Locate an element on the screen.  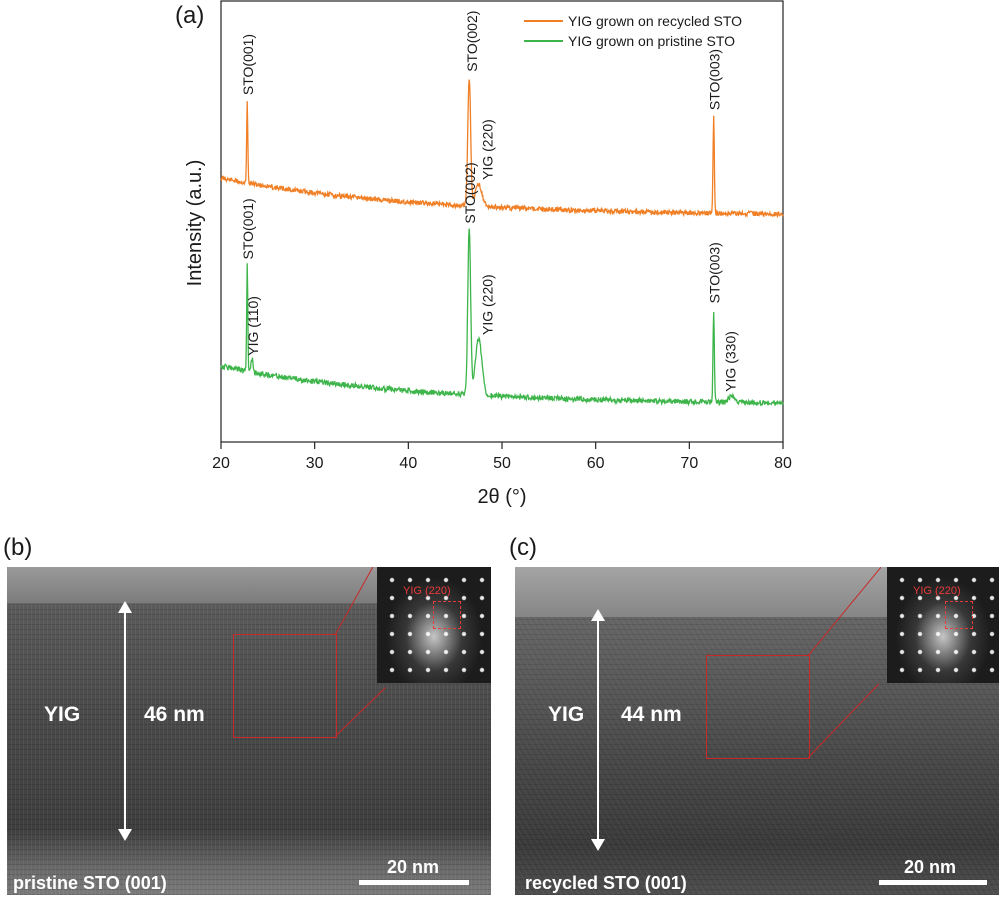
peak-label: YIG (110) is located at coordinates (253, 326).